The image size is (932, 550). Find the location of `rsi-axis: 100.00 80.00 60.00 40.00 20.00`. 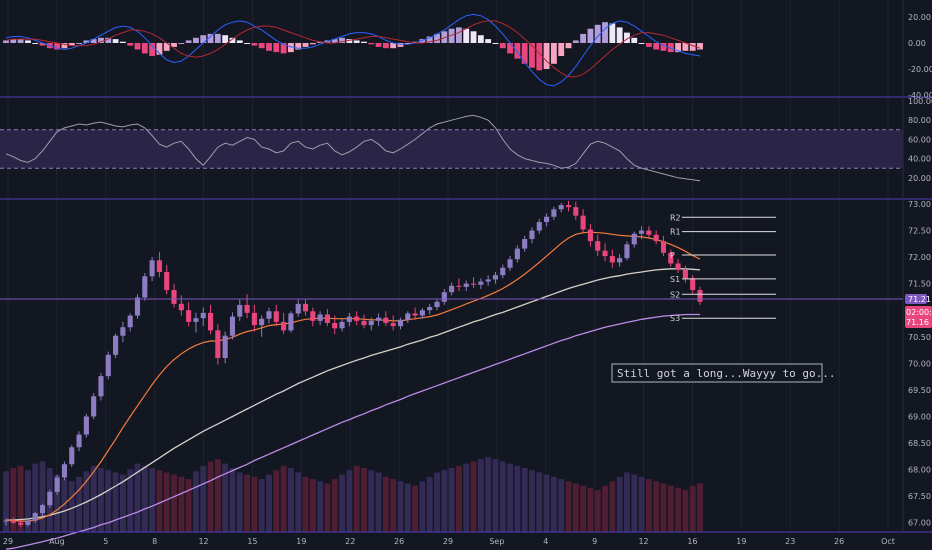

rsi-axis: 100.00 80.00 60.00 40.00 20.00 is located at coordinates (920, 140).